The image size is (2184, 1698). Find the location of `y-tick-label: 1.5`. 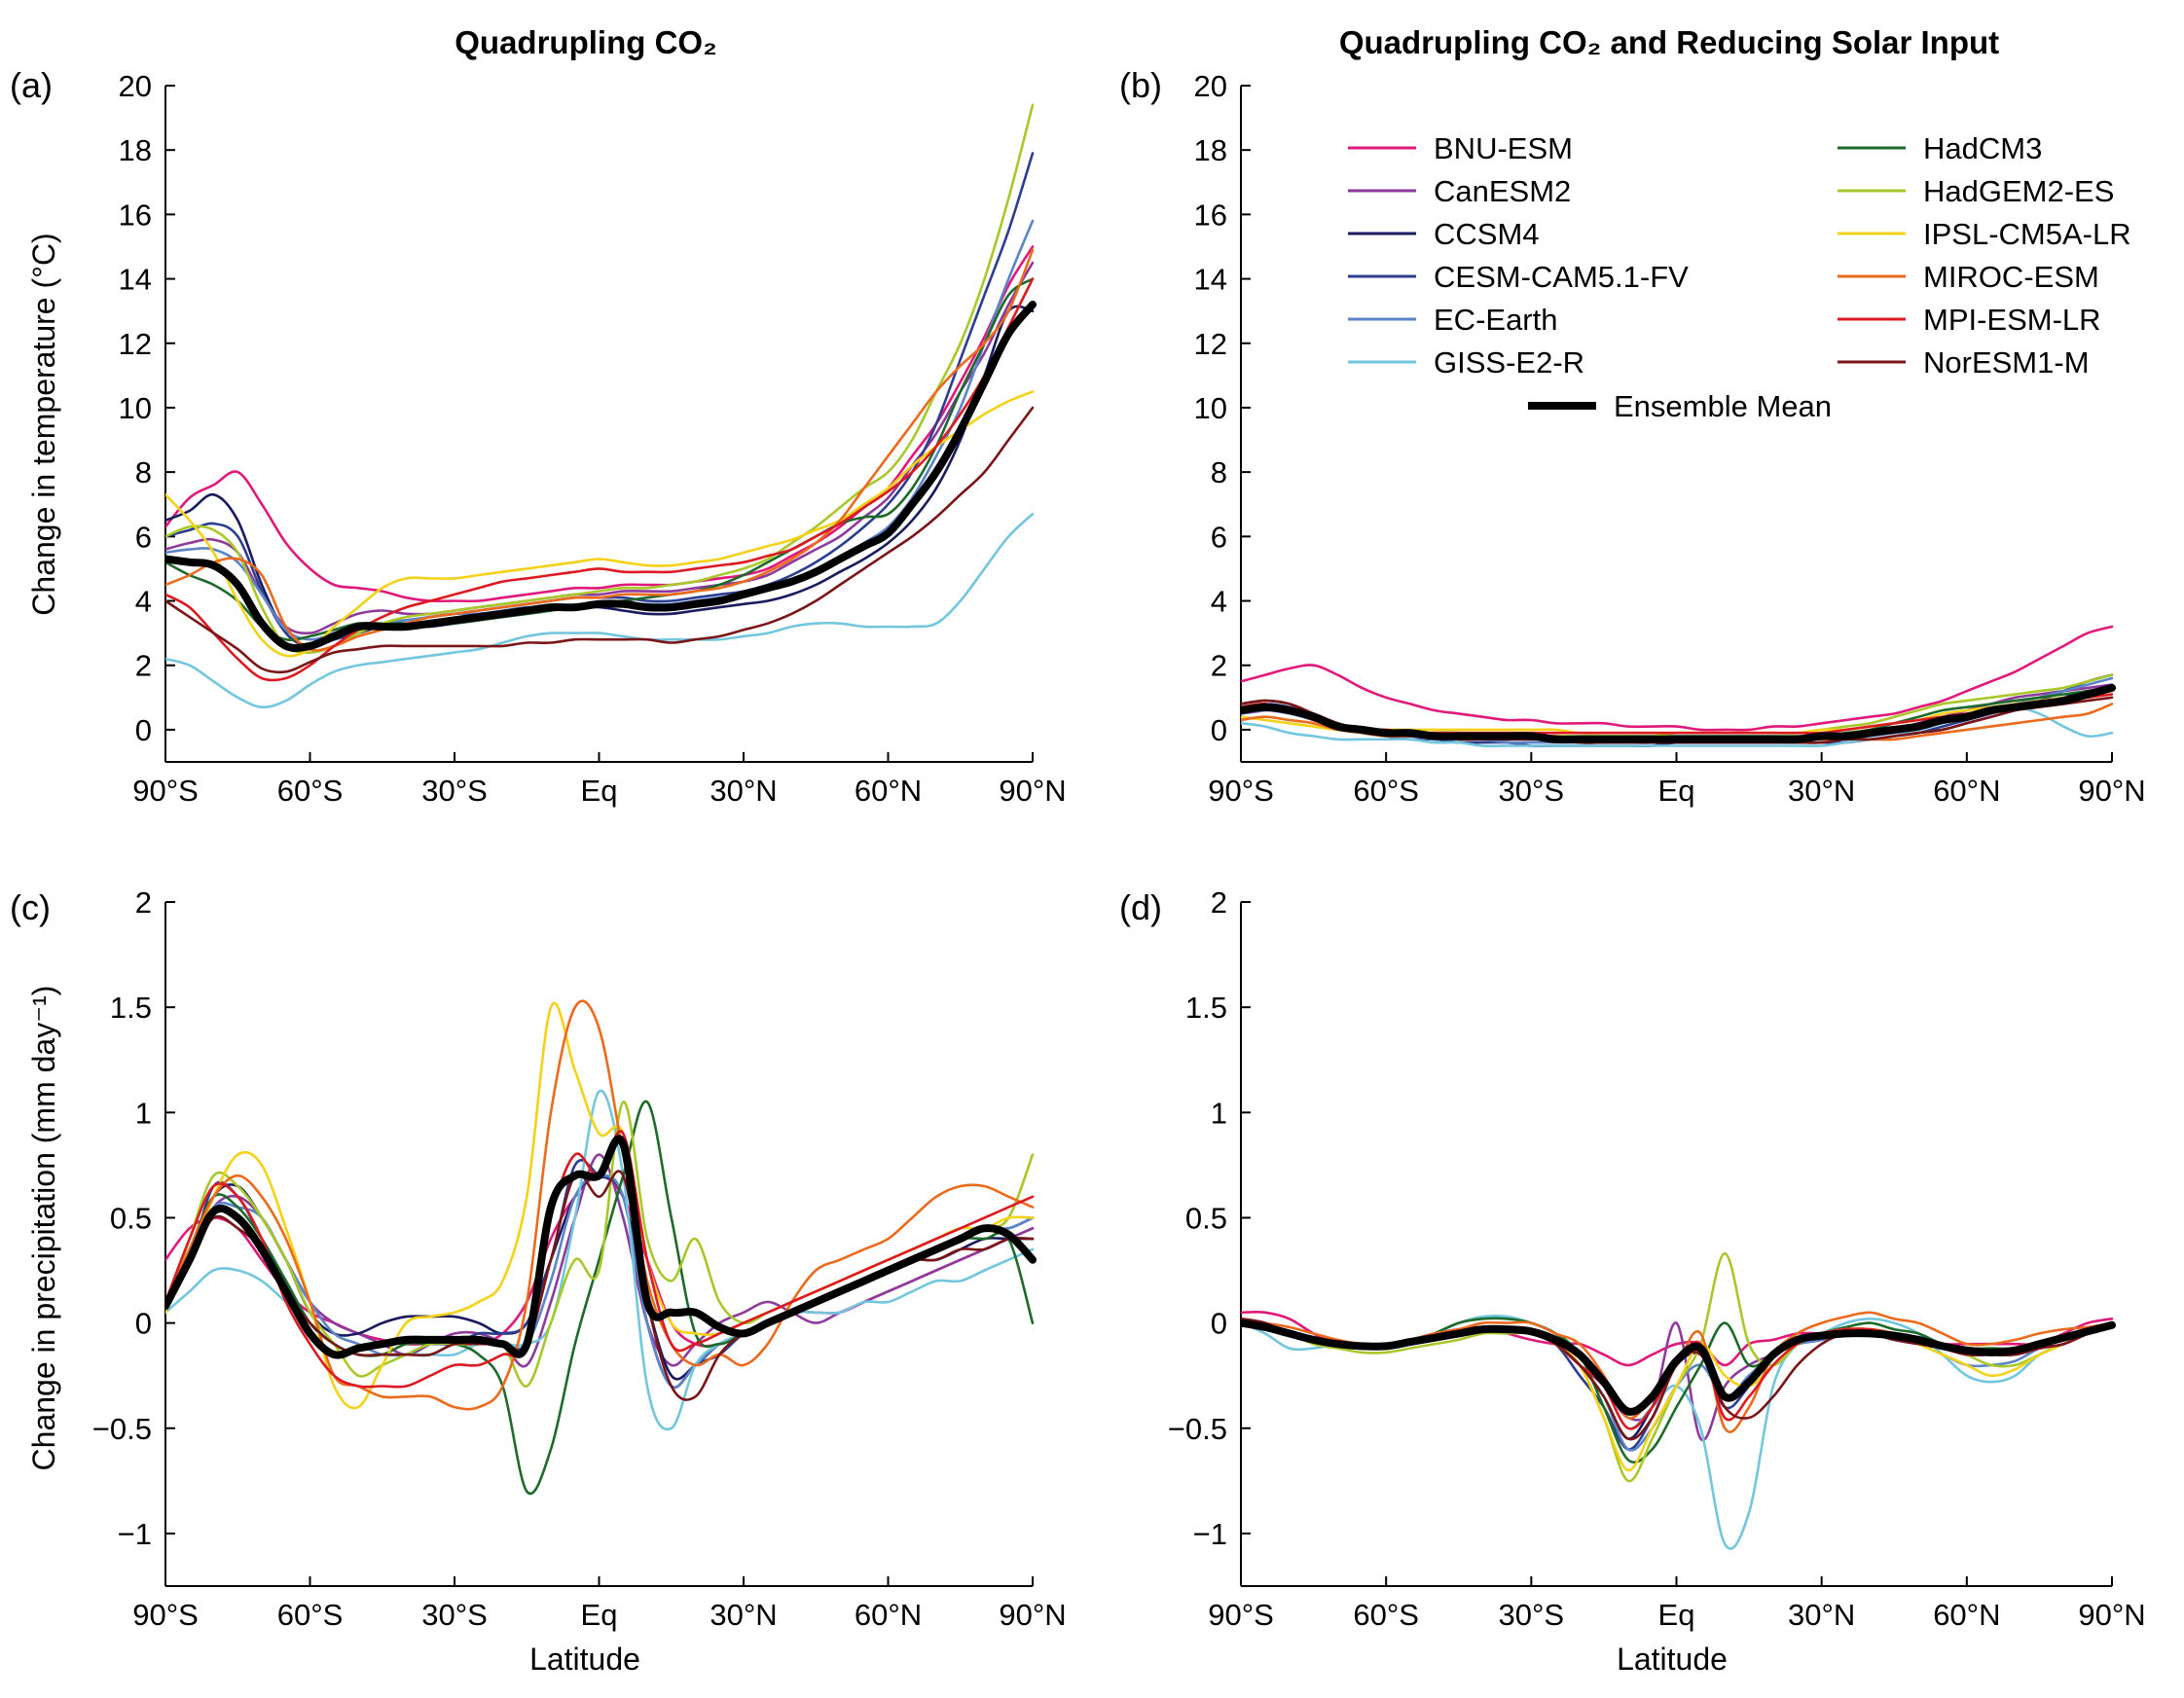

y-tick-label: 1.5 is located at coordinates (131, 1008).